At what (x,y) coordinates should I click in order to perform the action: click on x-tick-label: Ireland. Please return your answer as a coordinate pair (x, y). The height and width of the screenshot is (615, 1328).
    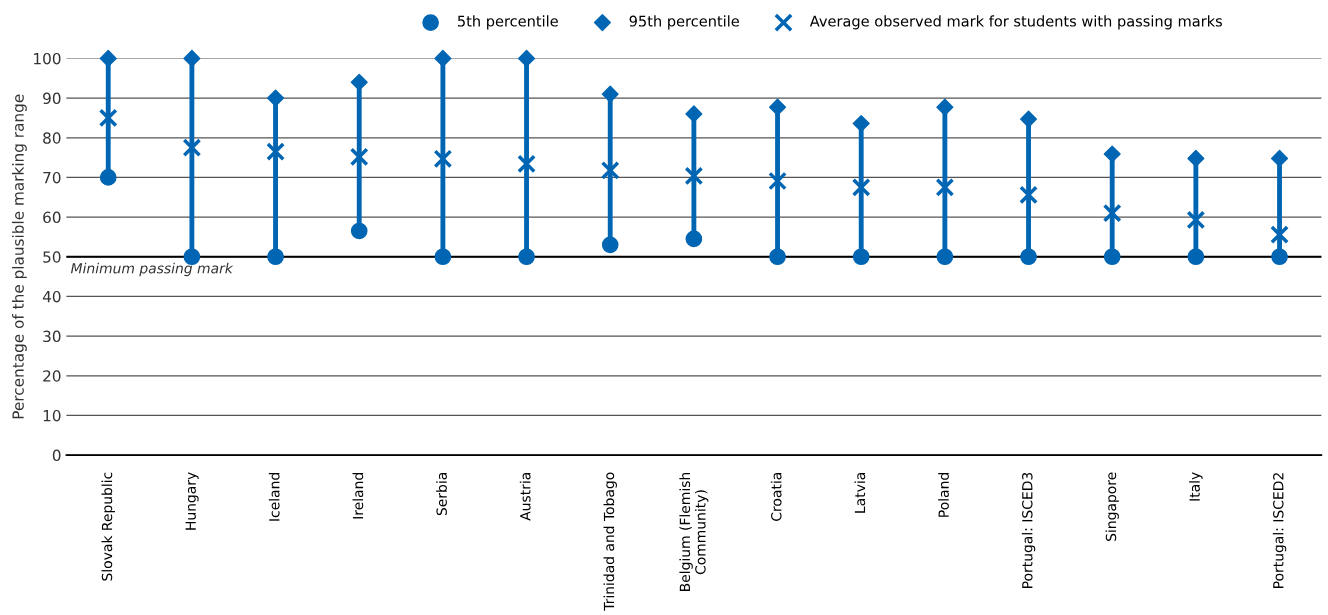
    Looking at the image, I should click on (358, 496).